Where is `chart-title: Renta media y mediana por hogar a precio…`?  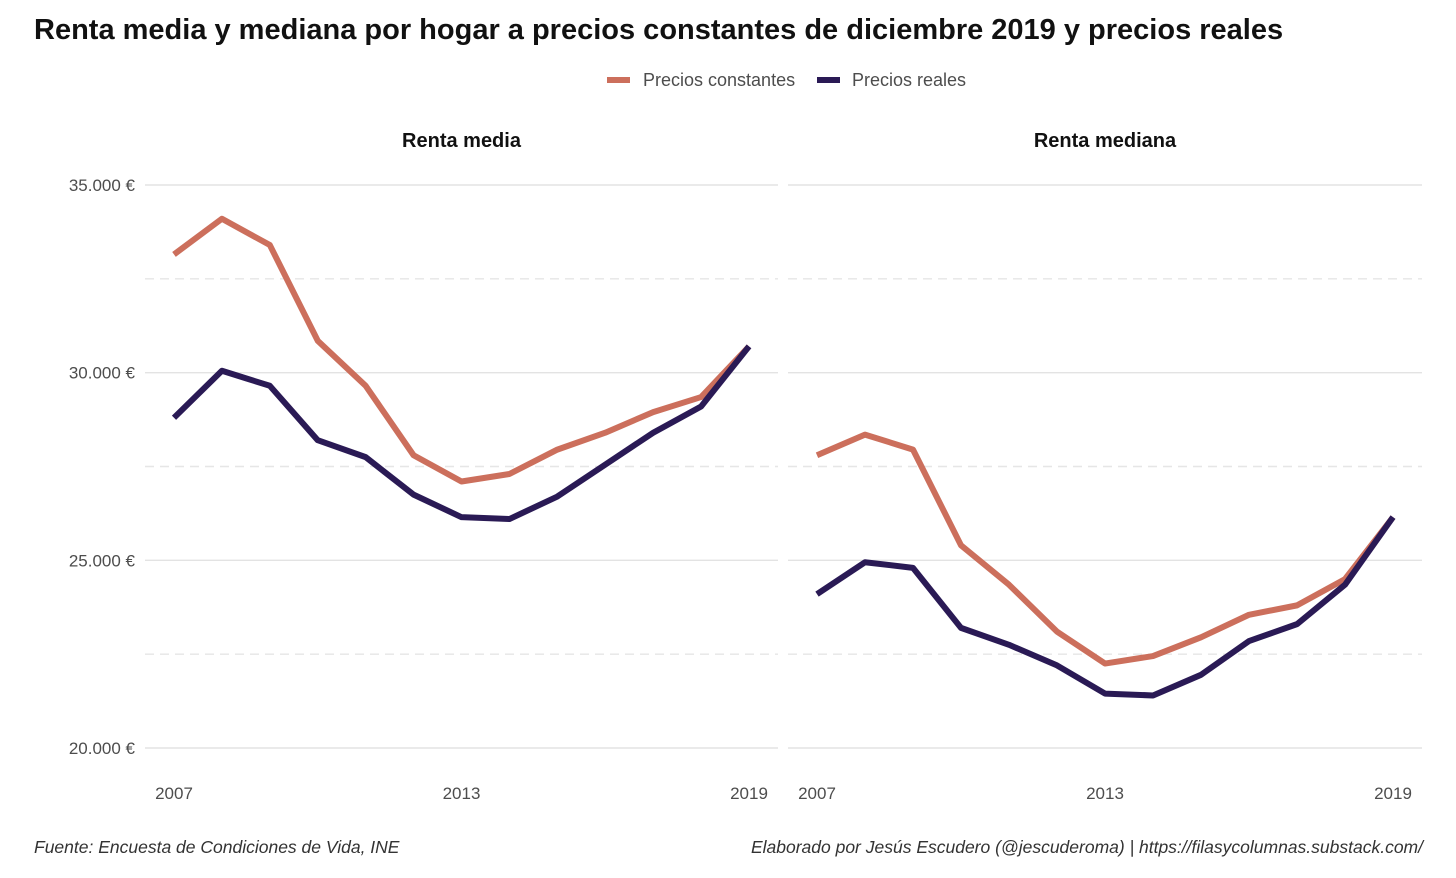 chart-title: Renta media y mediana por hogar a precio… is located at coordinates (658, 30).